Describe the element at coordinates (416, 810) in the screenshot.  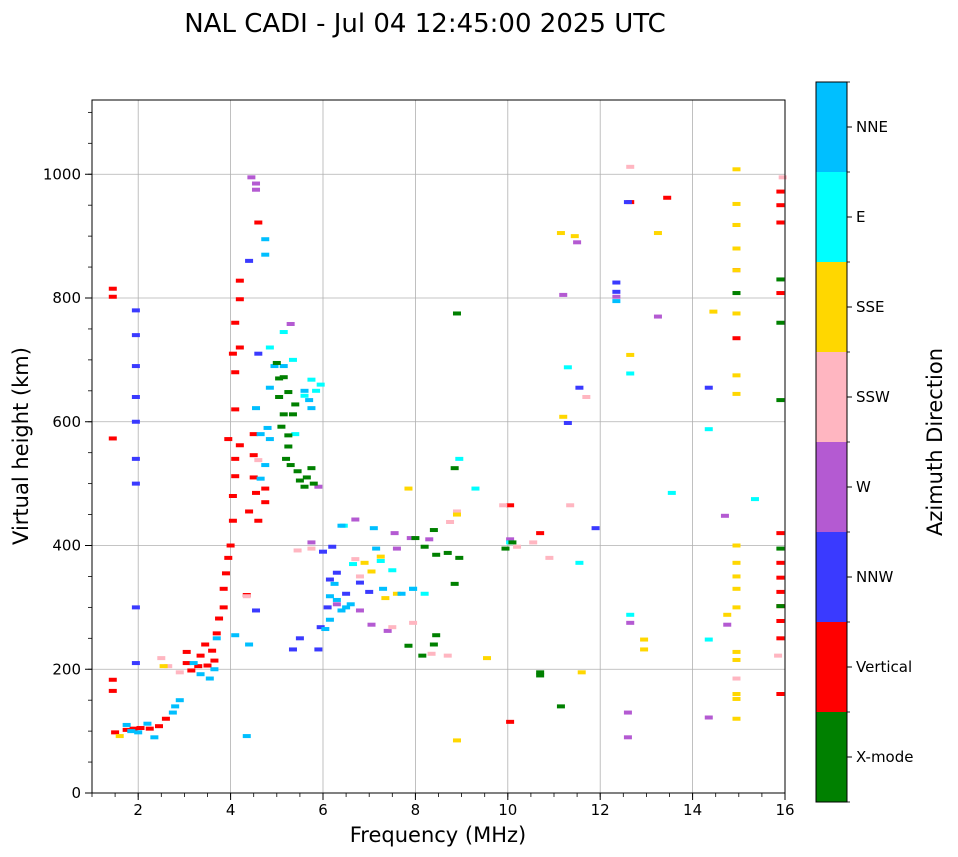
I see `x-tick-label: 8` at that location.